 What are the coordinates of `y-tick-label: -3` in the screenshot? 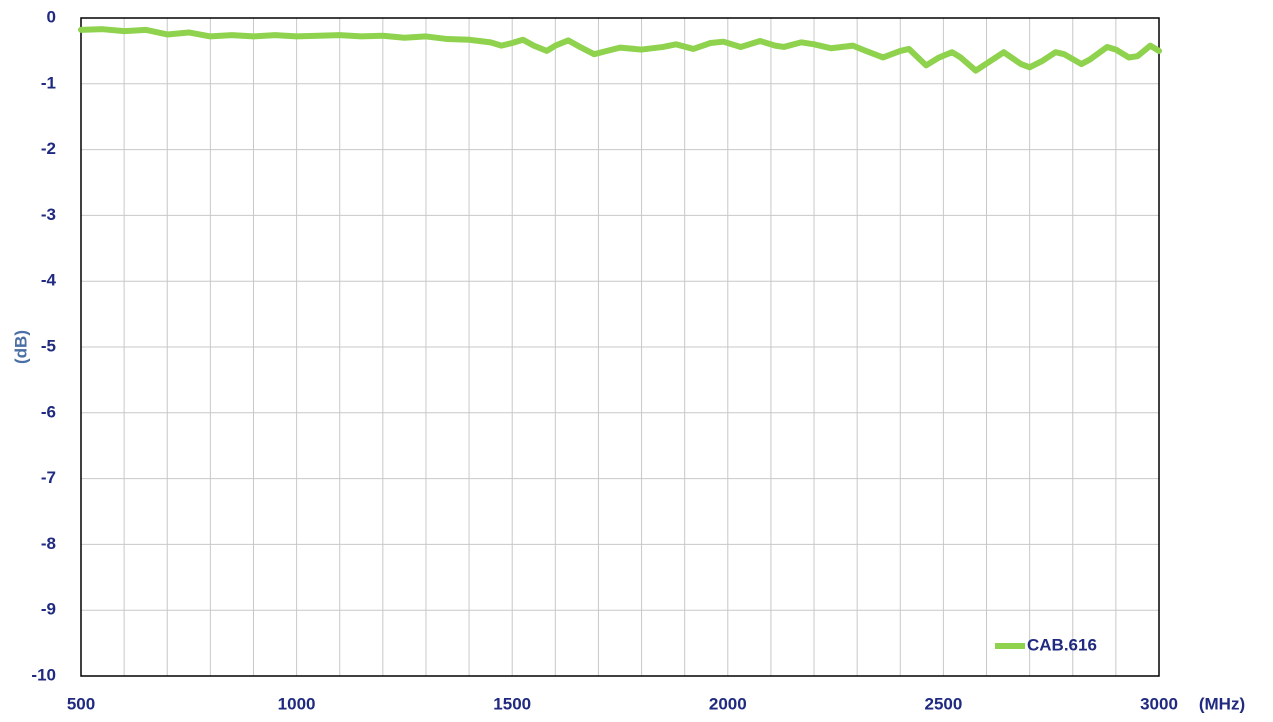 It's located at (48, 214).